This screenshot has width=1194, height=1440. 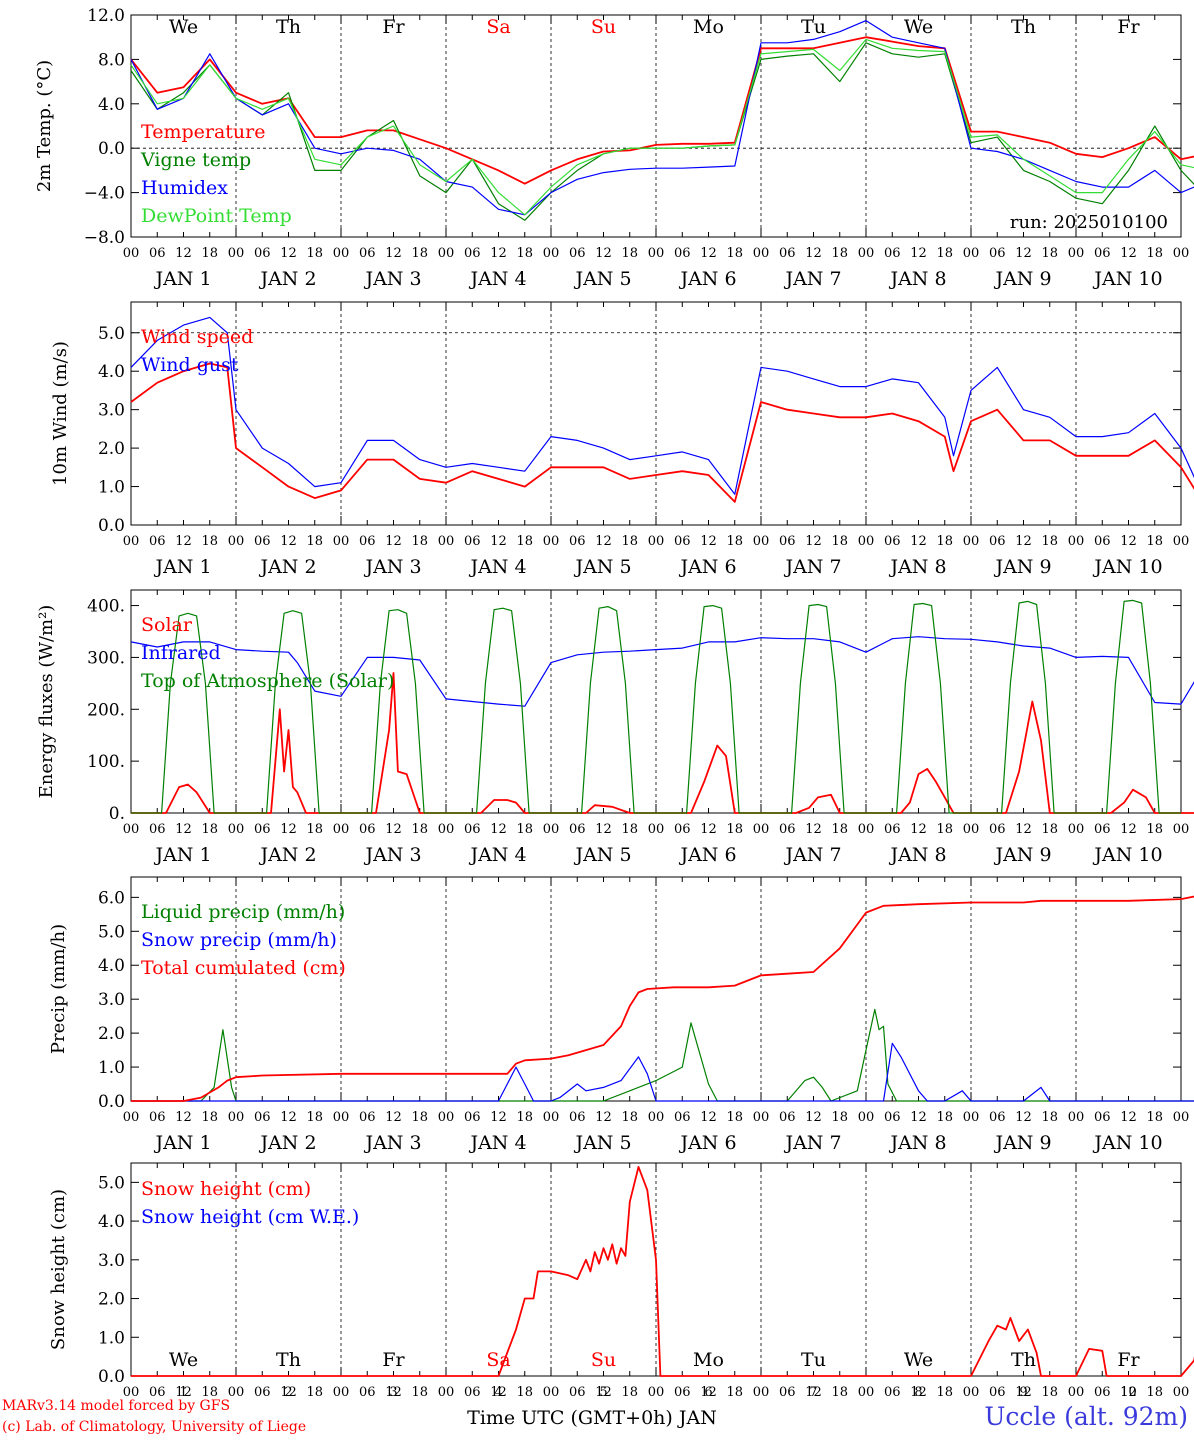 I want to click on model-credit: MARv3.14 model forced by GFS, so click(x=116, y=1406).